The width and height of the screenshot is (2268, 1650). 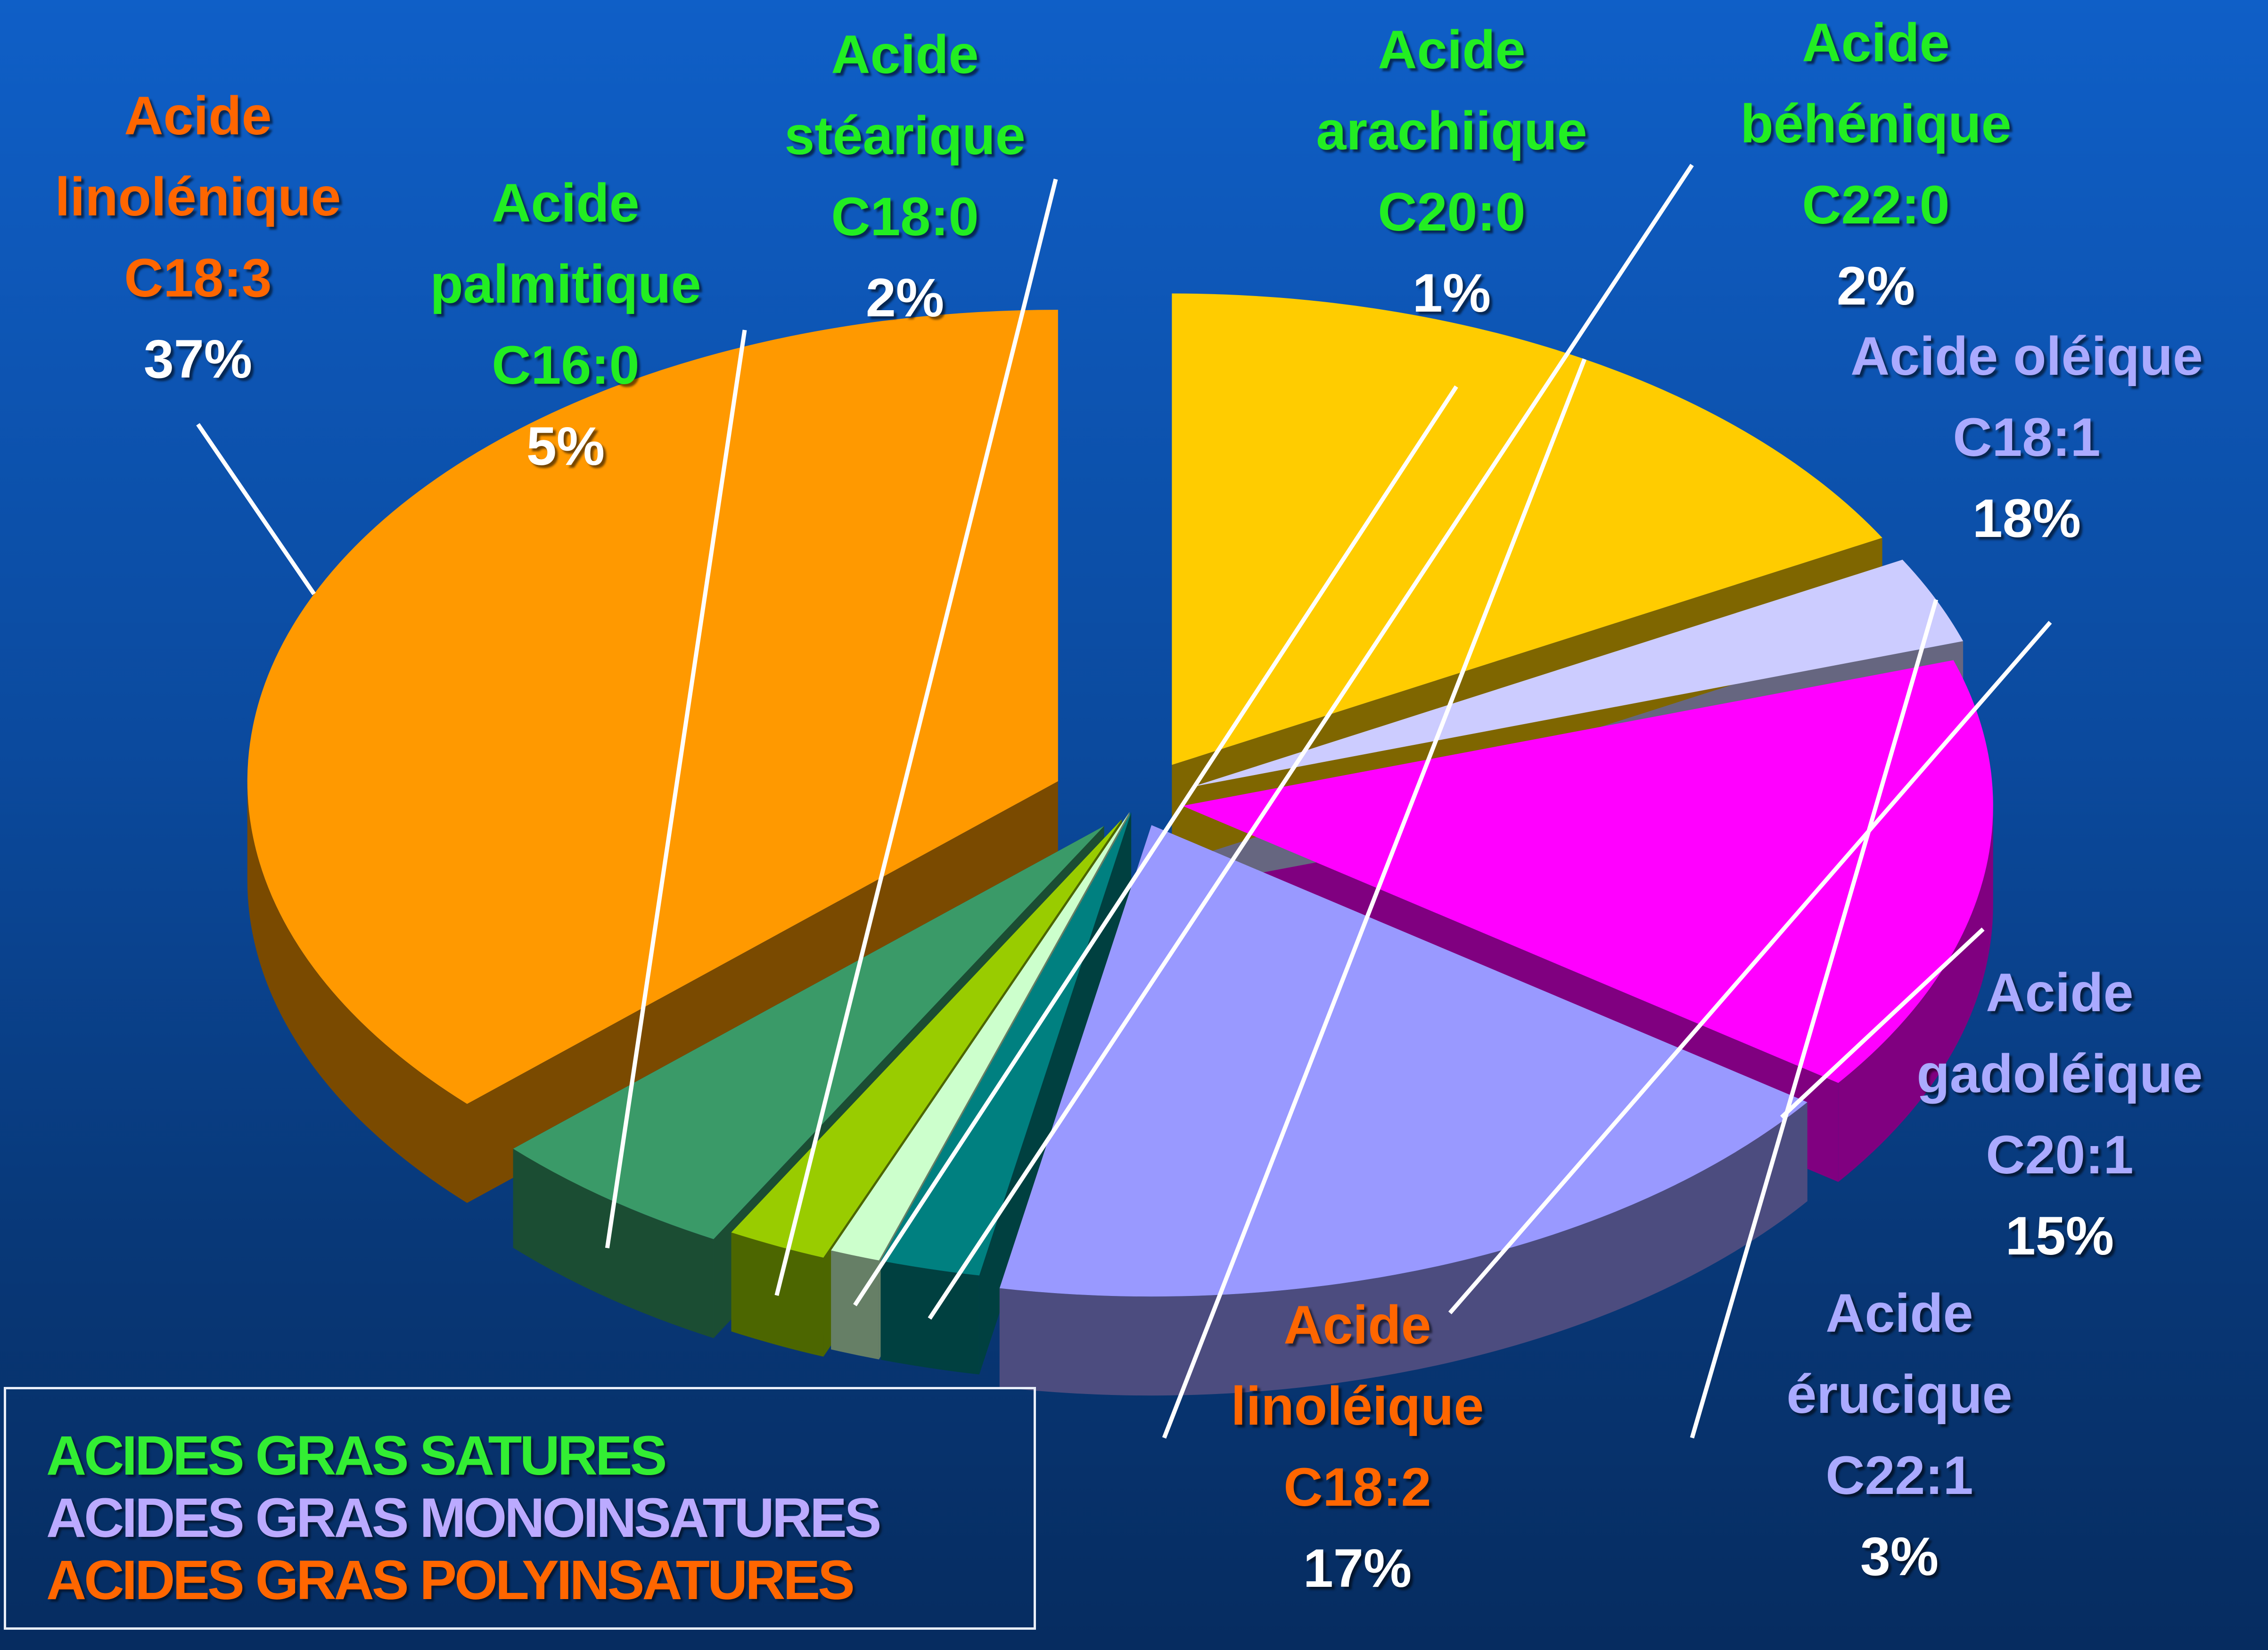 What do you see at coordinates (198, 359) in the screenshot?
I see `label-percent: 37%` at bounding box center [198, 359].